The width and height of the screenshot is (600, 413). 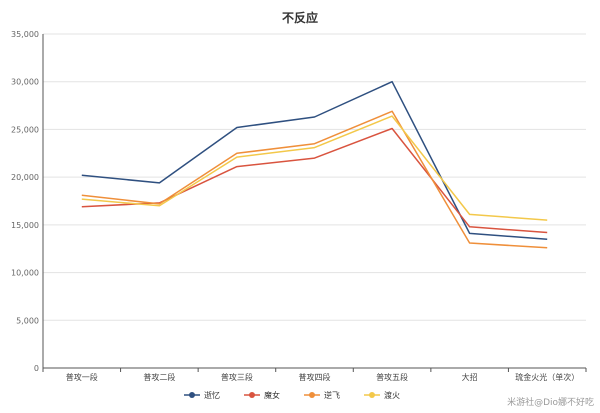 I want to click on x-tick-label: 琉金火光（单次）, so click(x=547, y=377).